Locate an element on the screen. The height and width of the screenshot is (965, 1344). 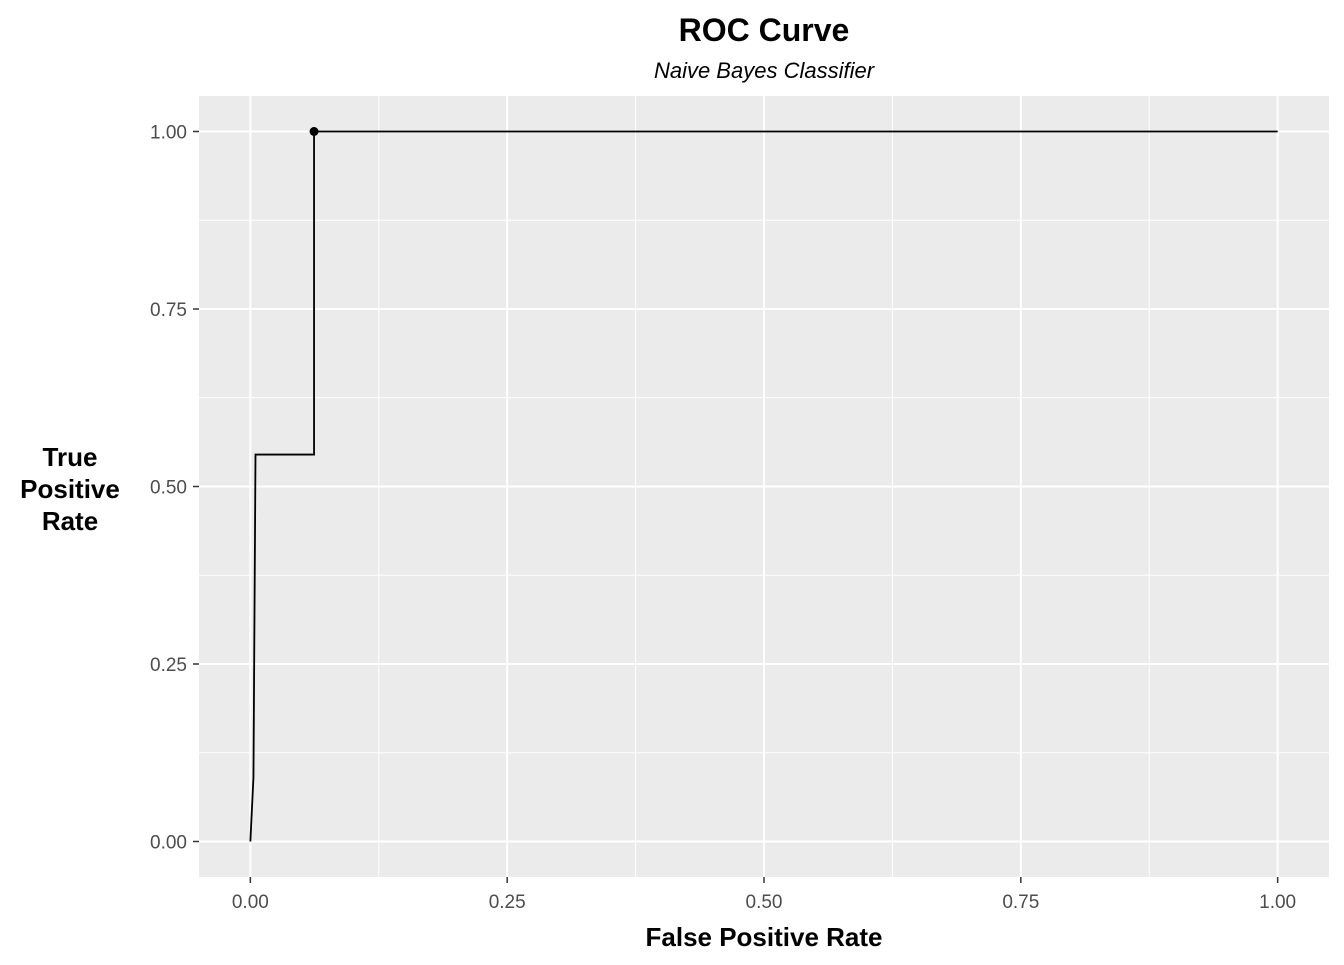
x-tick-label: 0.25 is located at coordinates (507, 902).